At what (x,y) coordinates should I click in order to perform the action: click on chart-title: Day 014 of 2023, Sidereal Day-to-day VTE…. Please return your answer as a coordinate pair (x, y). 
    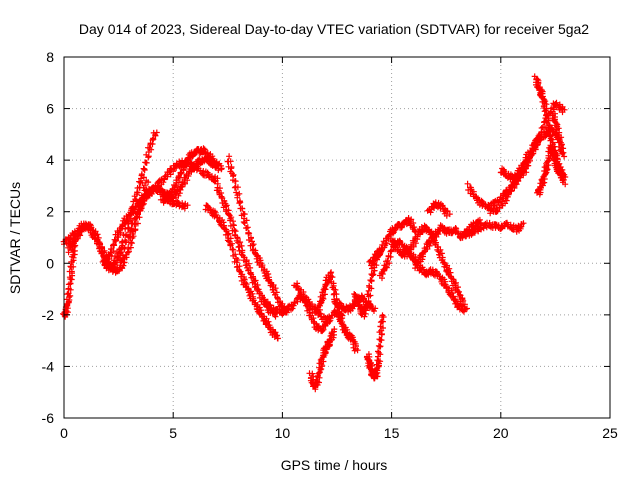
    Looking at the image, I should click on (334, 29).